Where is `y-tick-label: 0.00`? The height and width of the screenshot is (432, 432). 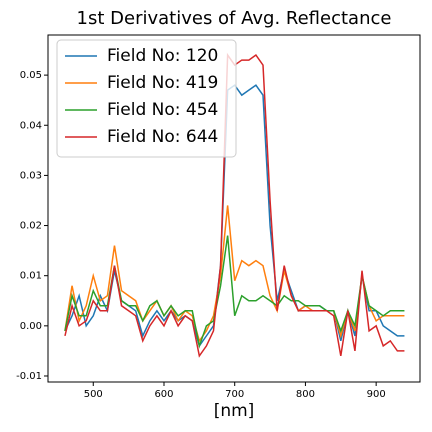 y-tick-label: 0.00 is located at coordinates (31, 326).